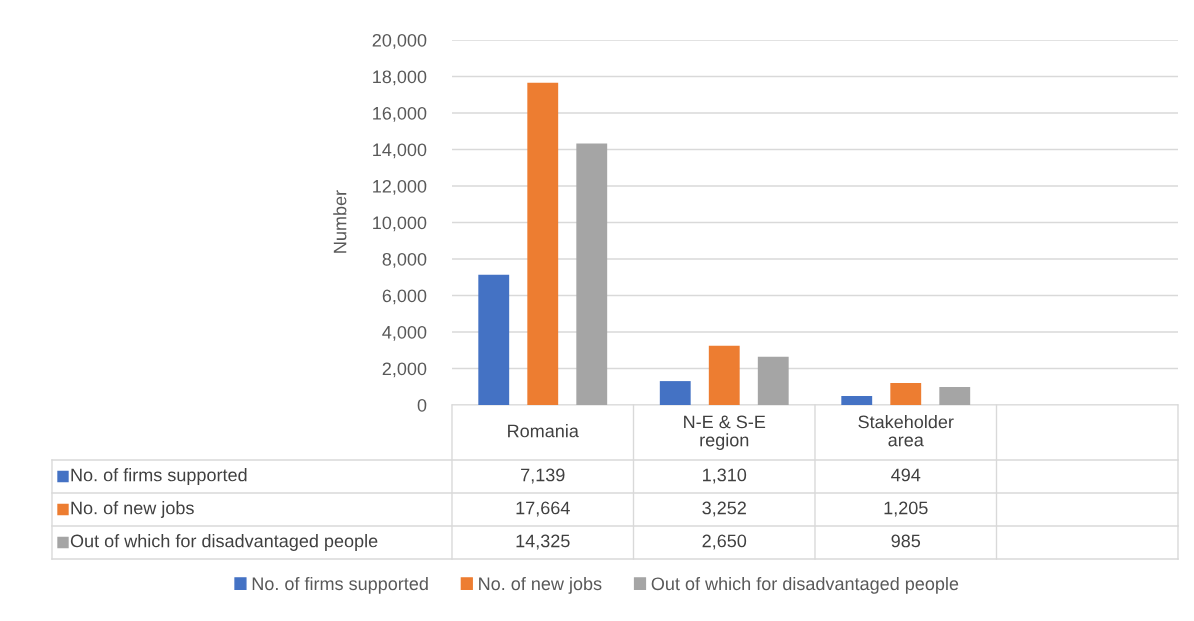 The width and height of the screenshot is (1194, 621). Describe the element at coordinates (543, 476) in the screenshot. I see `data-label: 7,139` at that location.